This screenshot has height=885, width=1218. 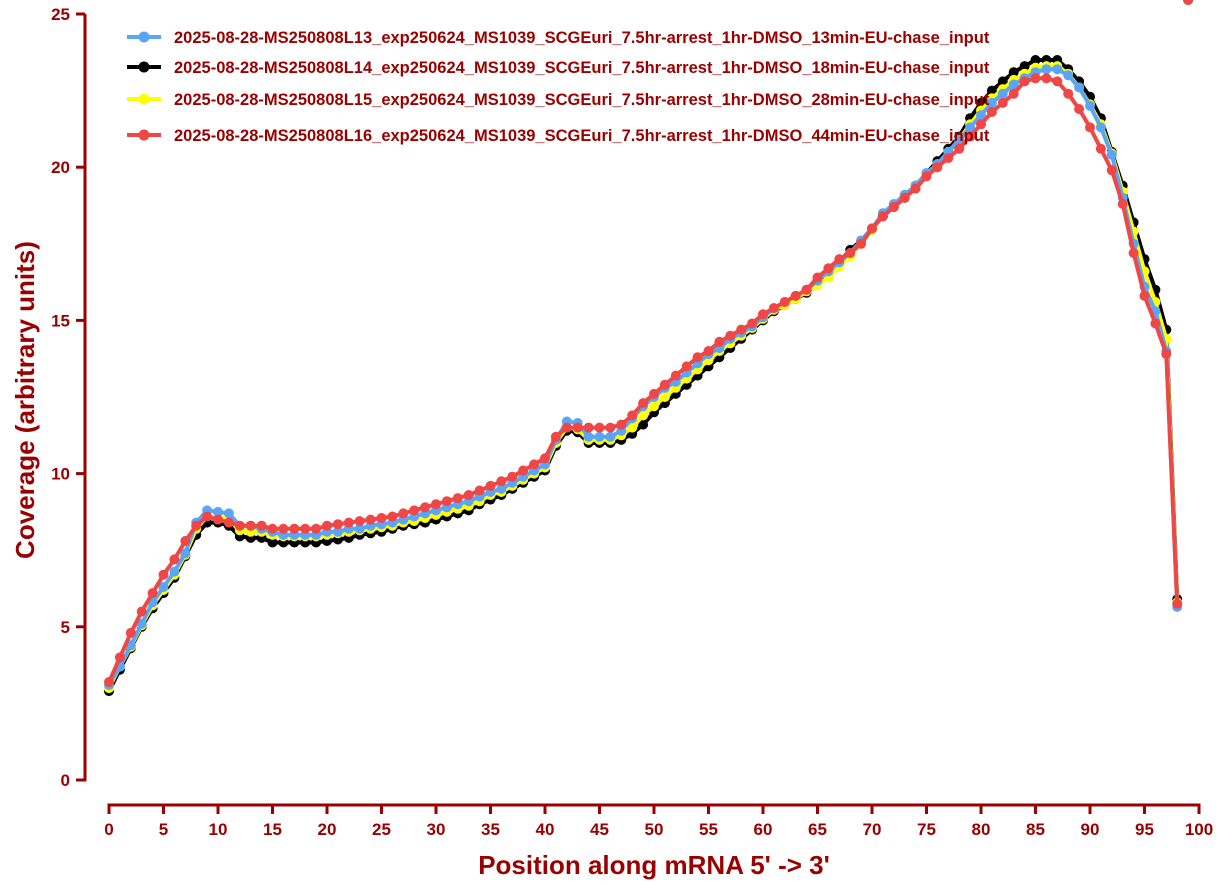 I want to click on x-tick-label: 0, so click(x=108, y=829).